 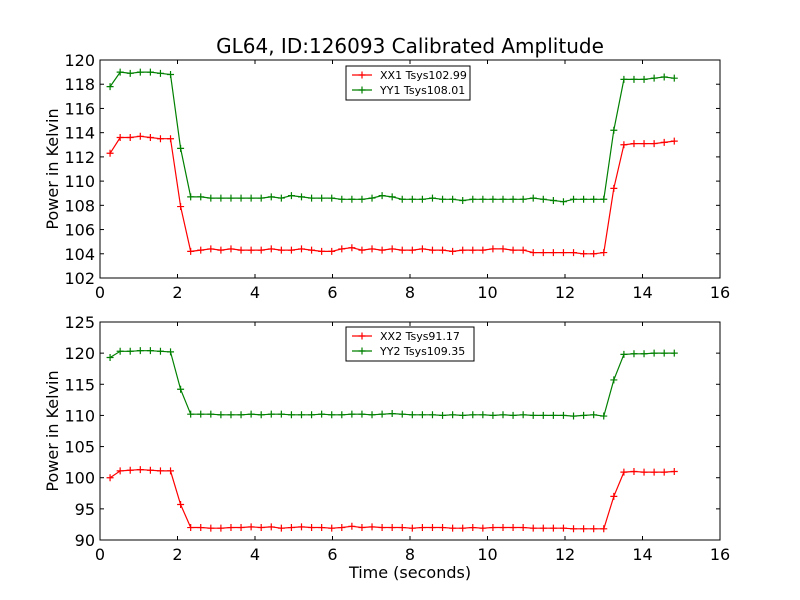 I want to click on chart-title: GL64, ID:126093 Calibrated Amplitude, so click(x=410, y=46).